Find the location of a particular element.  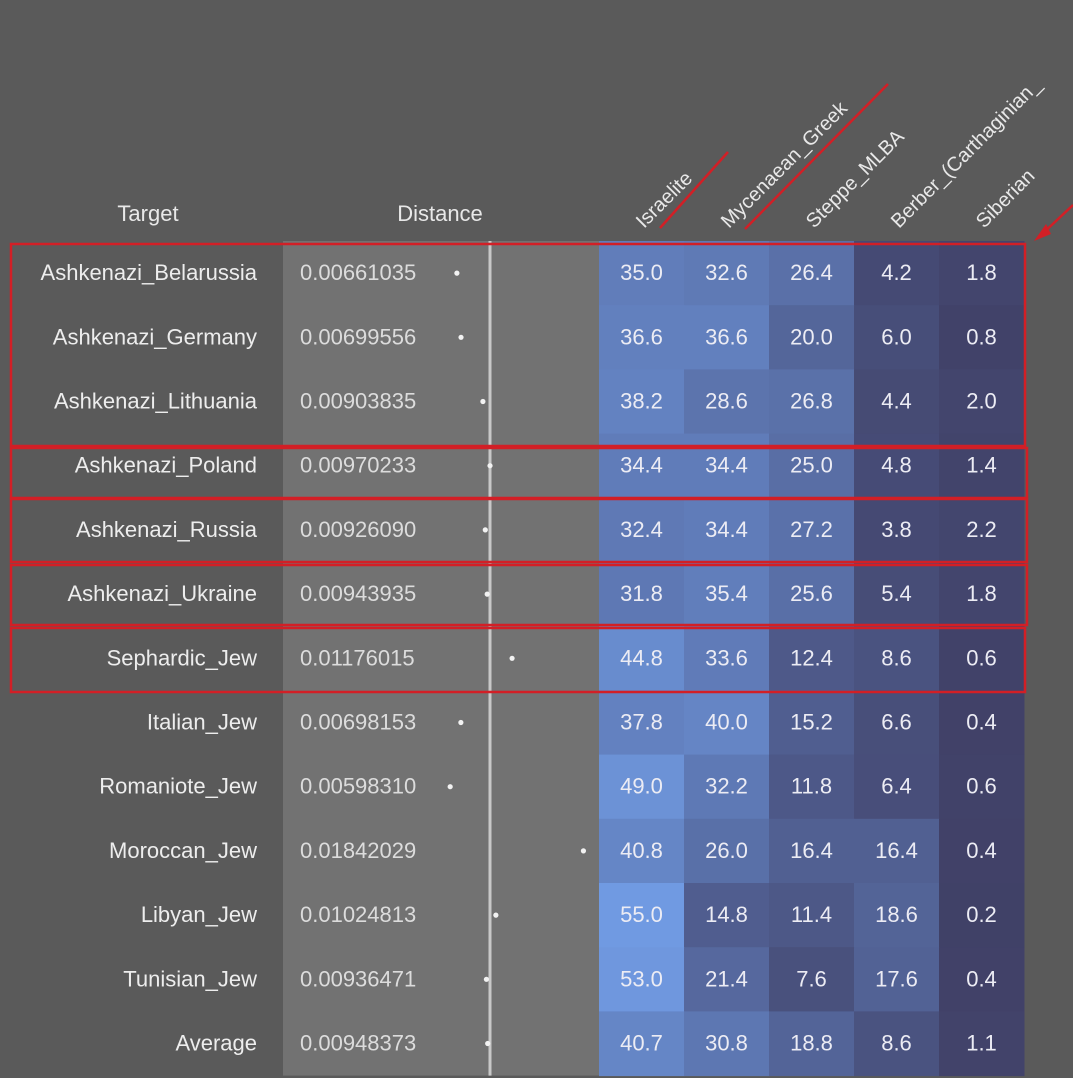

cell-value: 26.4 is located at coordinates (811, 272).